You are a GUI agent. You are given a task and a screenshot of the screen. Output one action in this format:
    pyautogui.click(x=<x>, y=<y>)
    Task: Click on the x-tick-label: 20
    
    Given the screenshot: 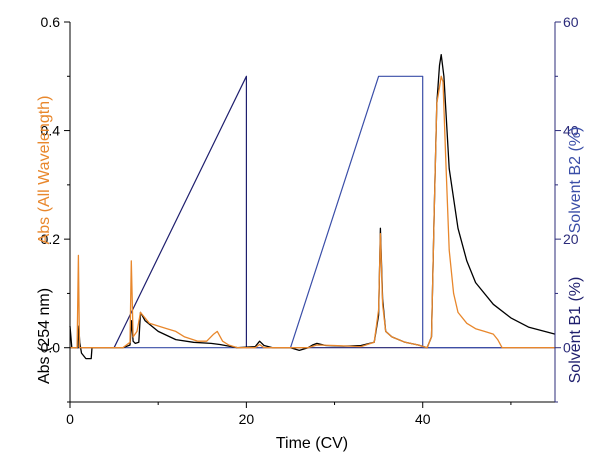 What is the action you would take?
    pyautogui.click(x=247, y=419)
    